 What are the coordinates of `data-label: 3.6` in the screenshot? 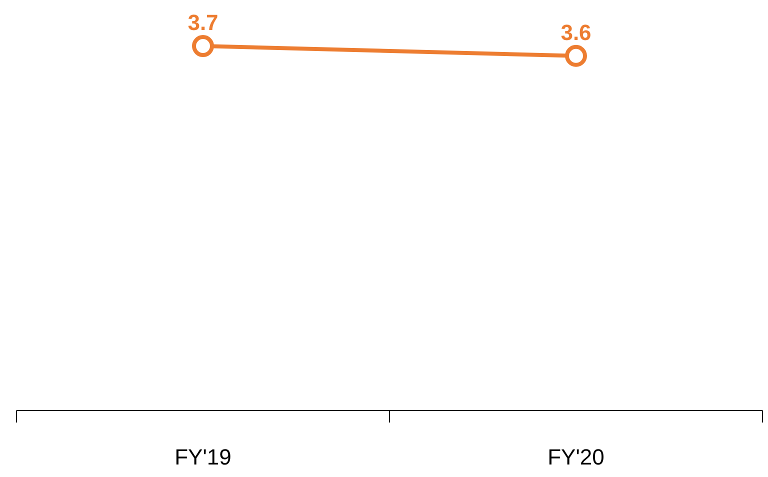 It's located at (576, 32).